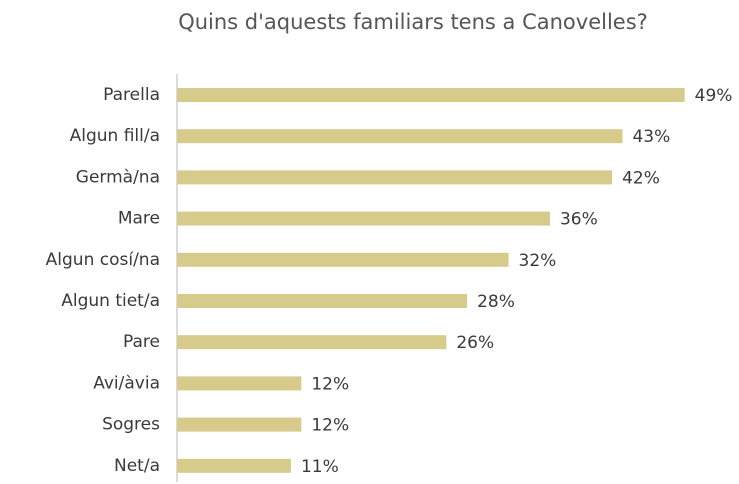 The image size is (739, 484). Describe the element at coordinates (320, 467) in the screenshot. I see `value-label: 11%` at that location.